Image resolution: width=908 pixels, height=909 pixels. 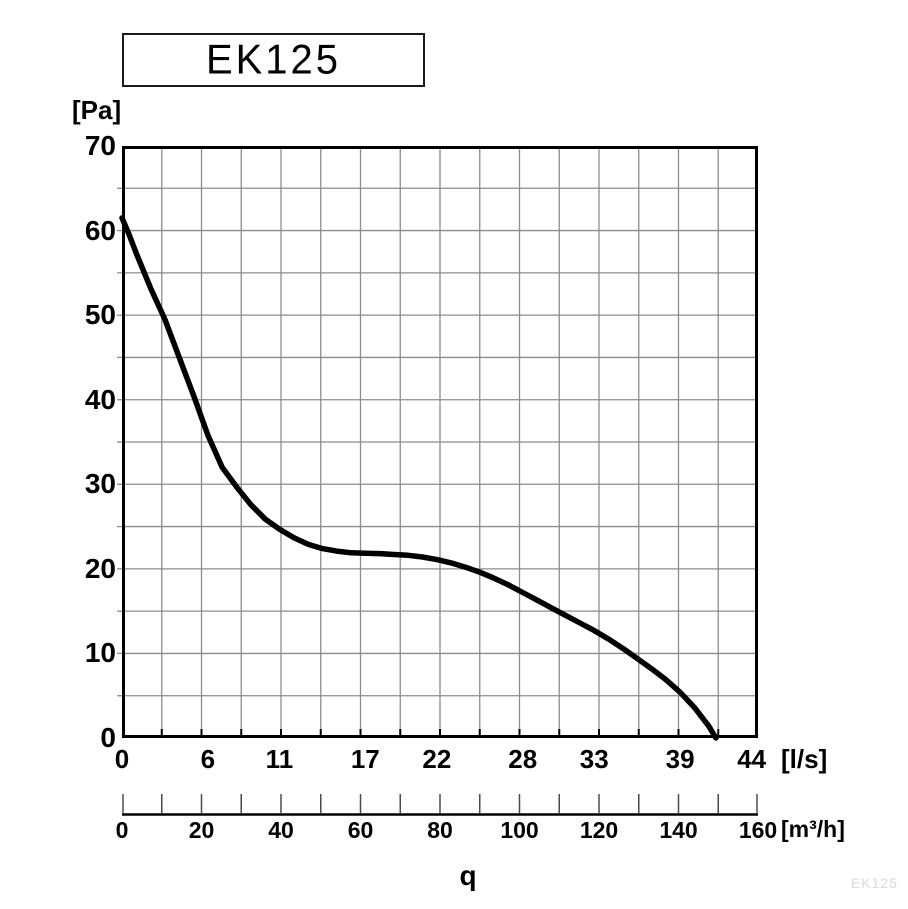 I want to click on y-tick-label: 0, so click(x=108, y=737).